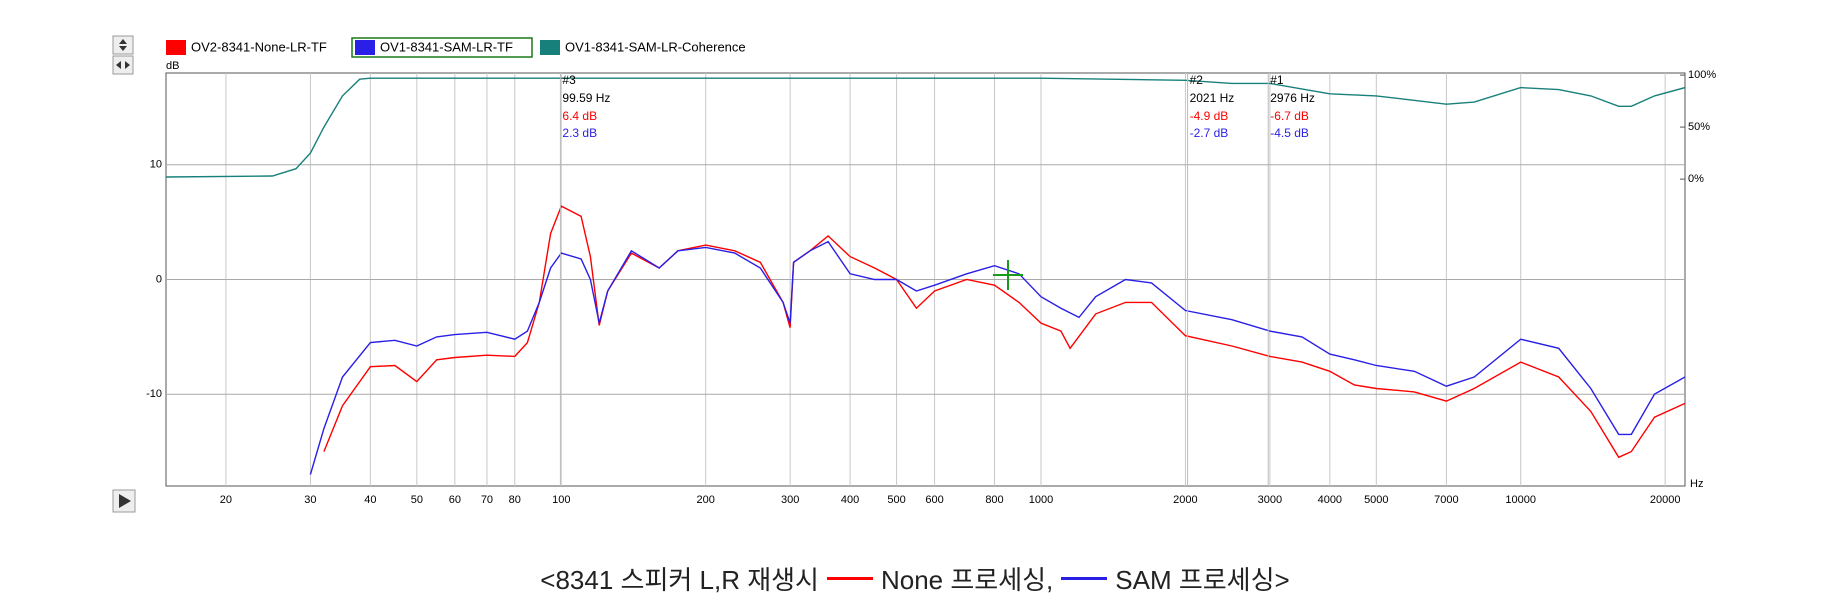 Image resolution: width=1830 pixels, height=600 pixels. Describe the element at coordinates (967, 580) in the screenshot. I see `caption-item: None 프로세싱,` at that location.